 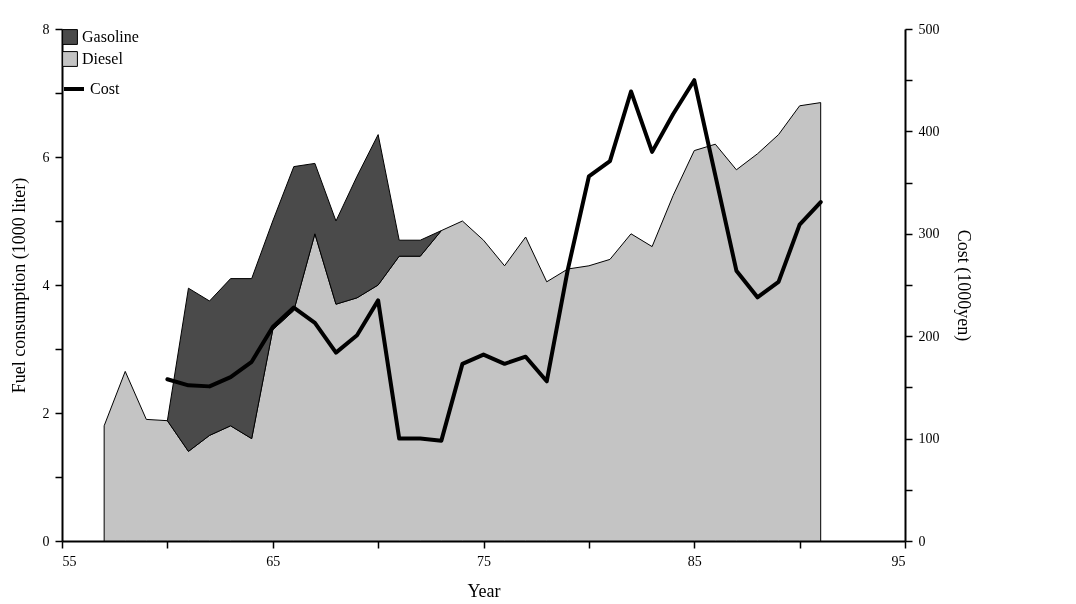 I want to click on x-axis-title: Year, so click(x=484, y=590).